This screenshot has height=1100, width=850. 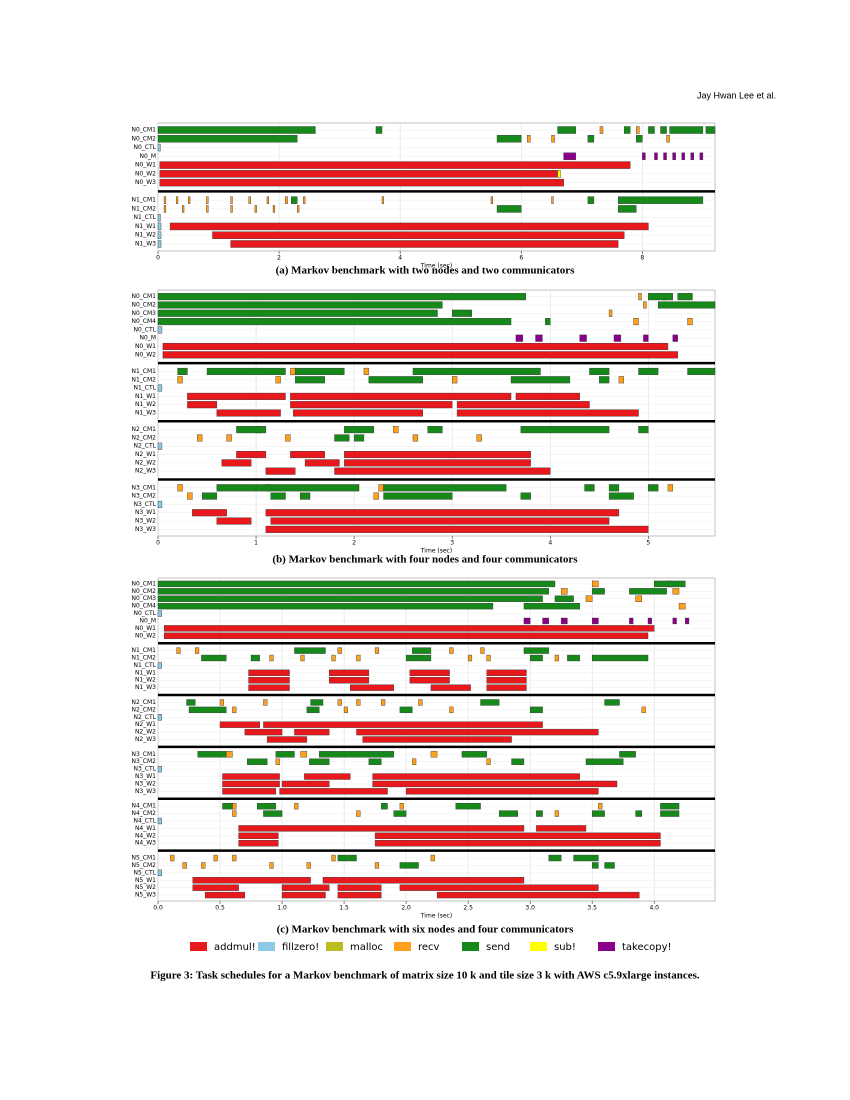 What do you see at coordinates (144, 606) in the screenshot?
I see `row-label: N0_CM4` at bounding box center [144, 606].